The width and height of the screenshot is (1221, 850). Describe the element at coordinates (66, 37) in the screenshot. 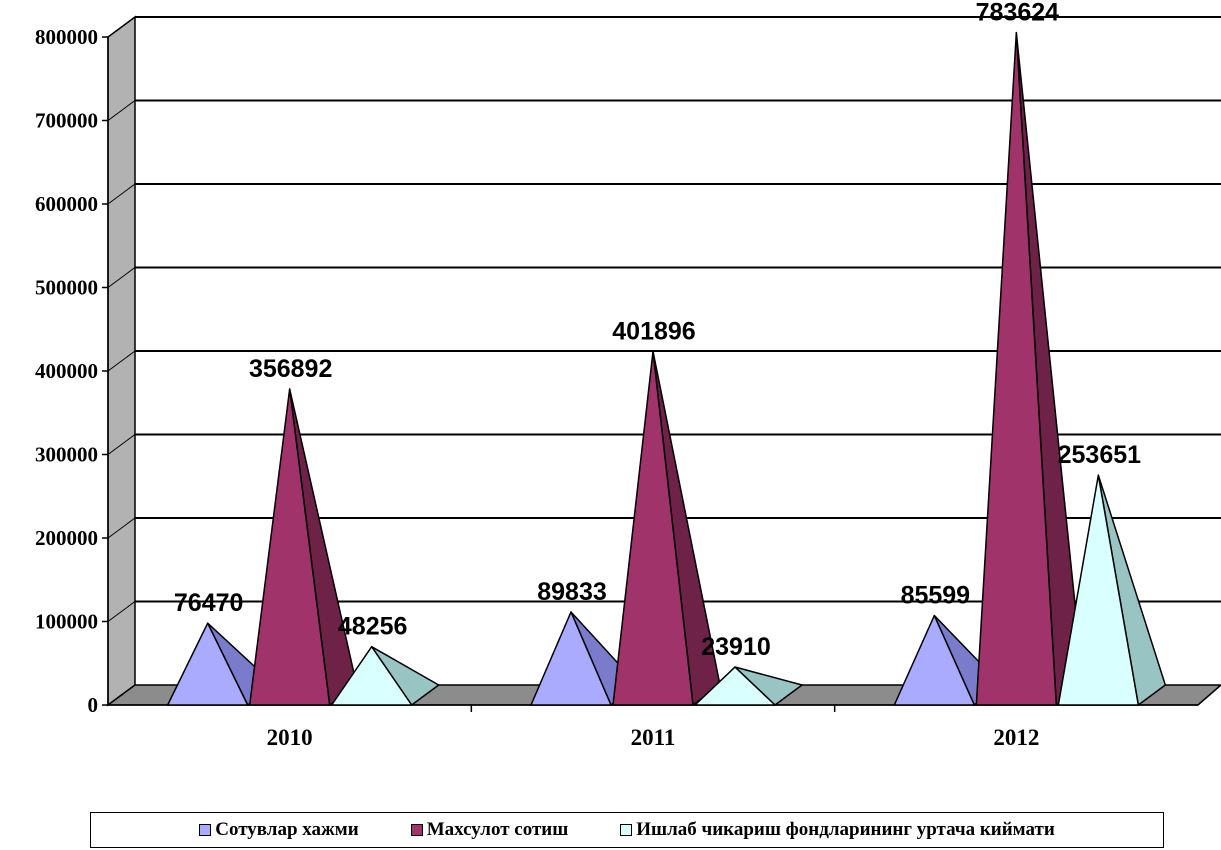

I see `y-tick-label: 800000` at that location.